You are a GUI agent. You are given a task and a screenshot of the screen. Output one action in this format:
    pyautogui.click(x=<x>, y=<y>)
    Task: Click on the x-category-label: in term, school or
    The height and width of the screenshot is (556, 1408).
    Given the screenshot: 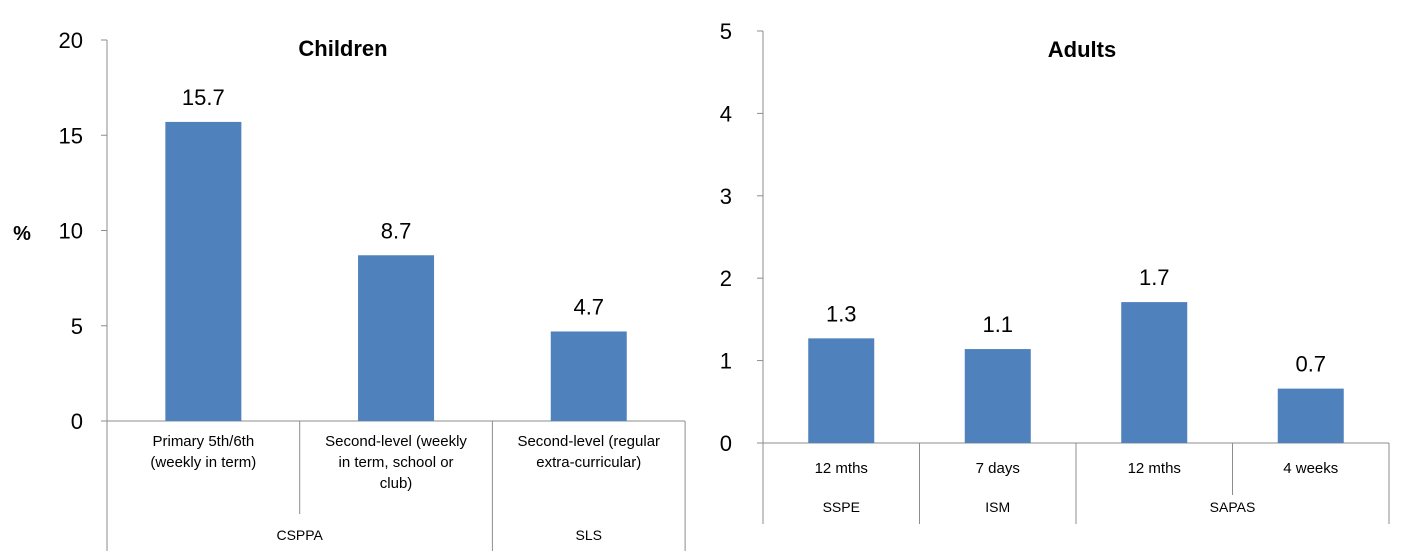 What is the action you would take?
    pyautogui.click(x=396, y=462)
    